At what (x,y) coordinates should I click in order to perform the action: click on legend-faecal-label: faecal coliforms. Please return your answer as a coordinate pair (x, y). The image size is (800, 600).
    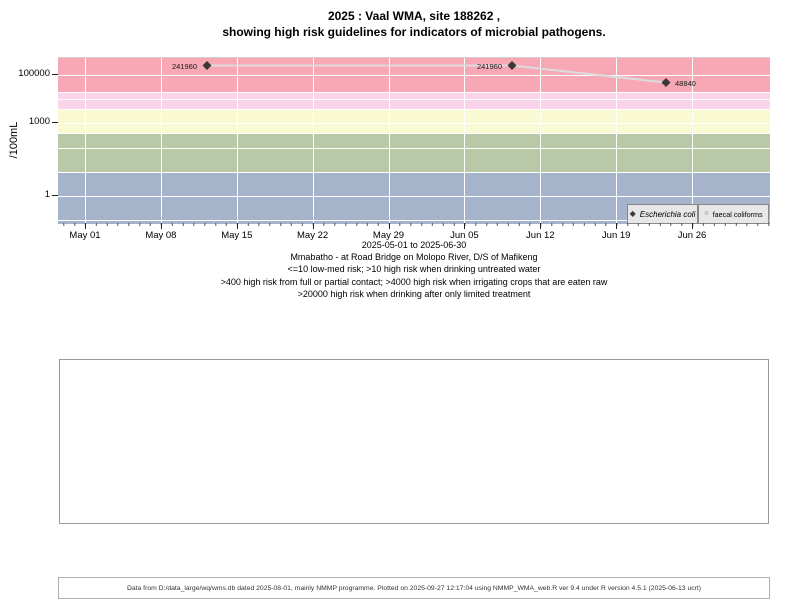
    Looking at the image, I should click on (737, 214).